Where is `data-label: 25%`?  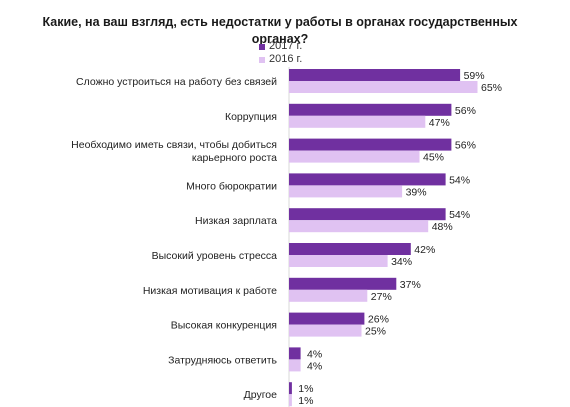 data-label: 25% is located at coordinates (375, 332).